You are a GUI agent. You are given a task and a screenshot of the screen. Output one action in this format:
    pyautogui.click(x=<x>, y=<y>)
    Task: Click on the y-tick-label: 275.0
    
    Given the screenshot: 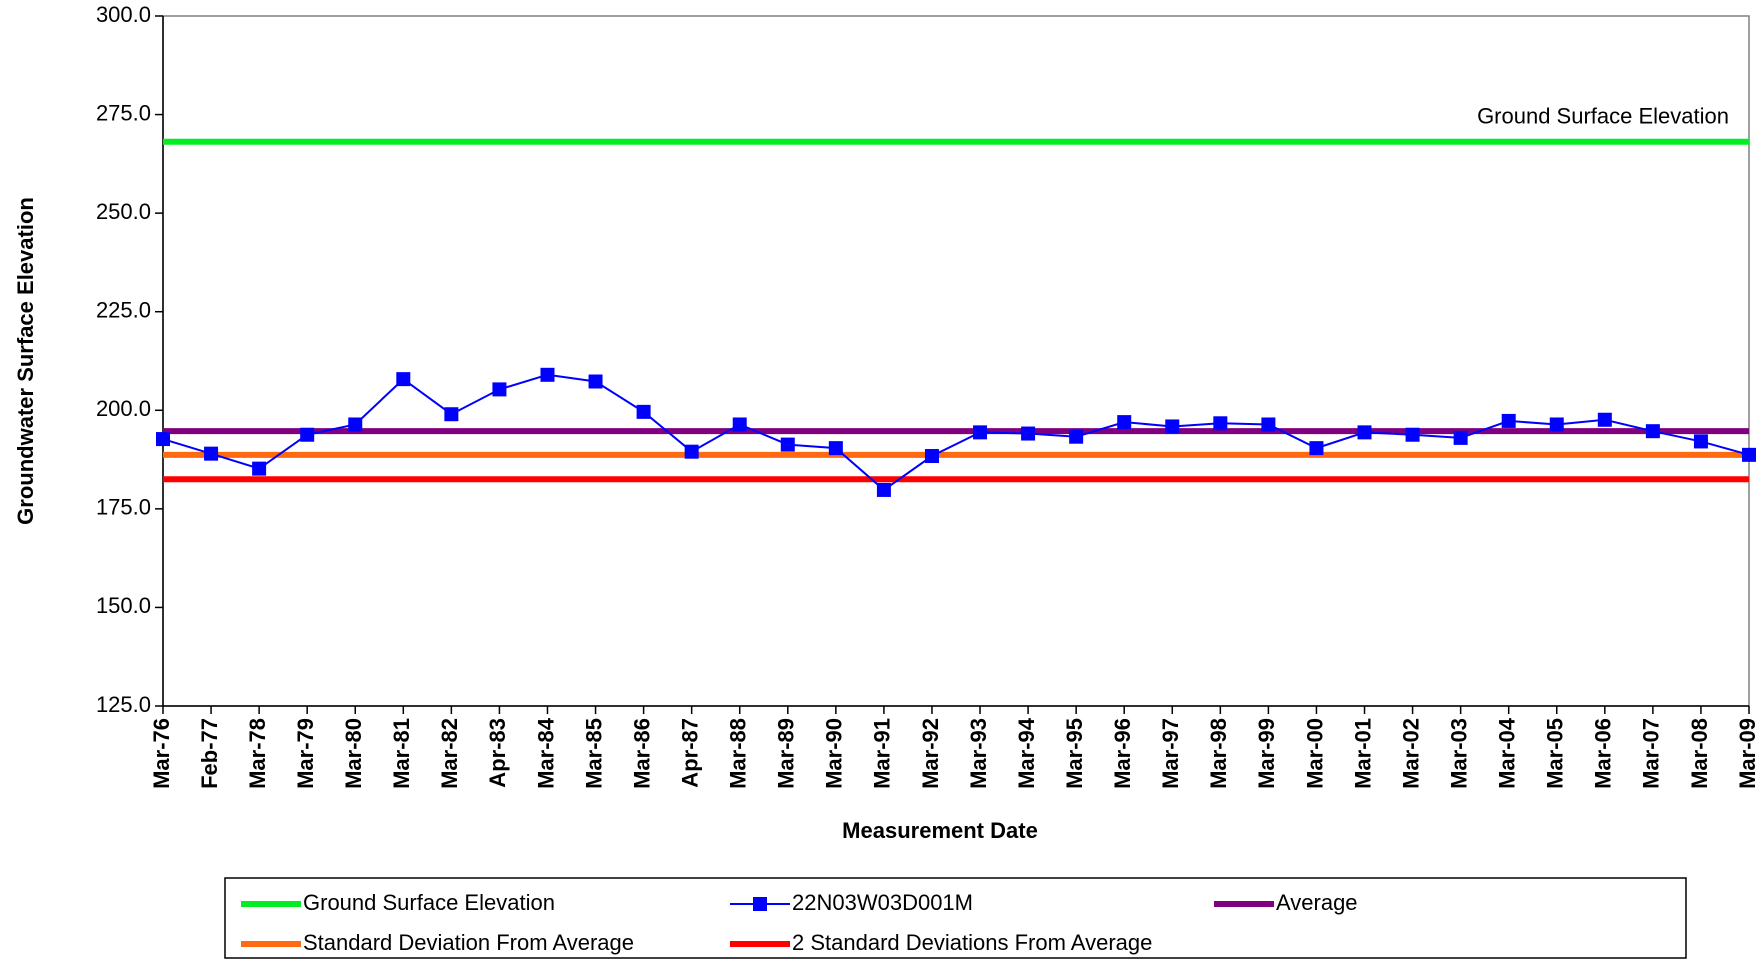 What is the action you would take?
    pyautogui.click(x=123, y=112)
    